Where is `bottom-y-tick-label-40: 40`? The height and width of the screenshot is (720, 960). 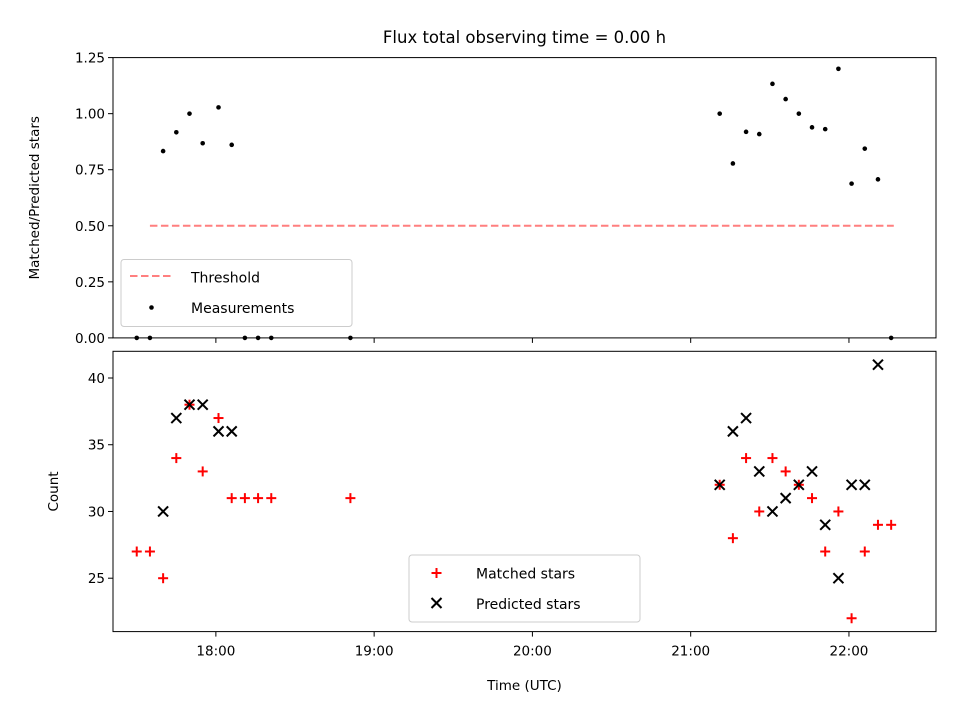 bottom-y-tick-label-40: 40 is located at coordinates (96, 379).